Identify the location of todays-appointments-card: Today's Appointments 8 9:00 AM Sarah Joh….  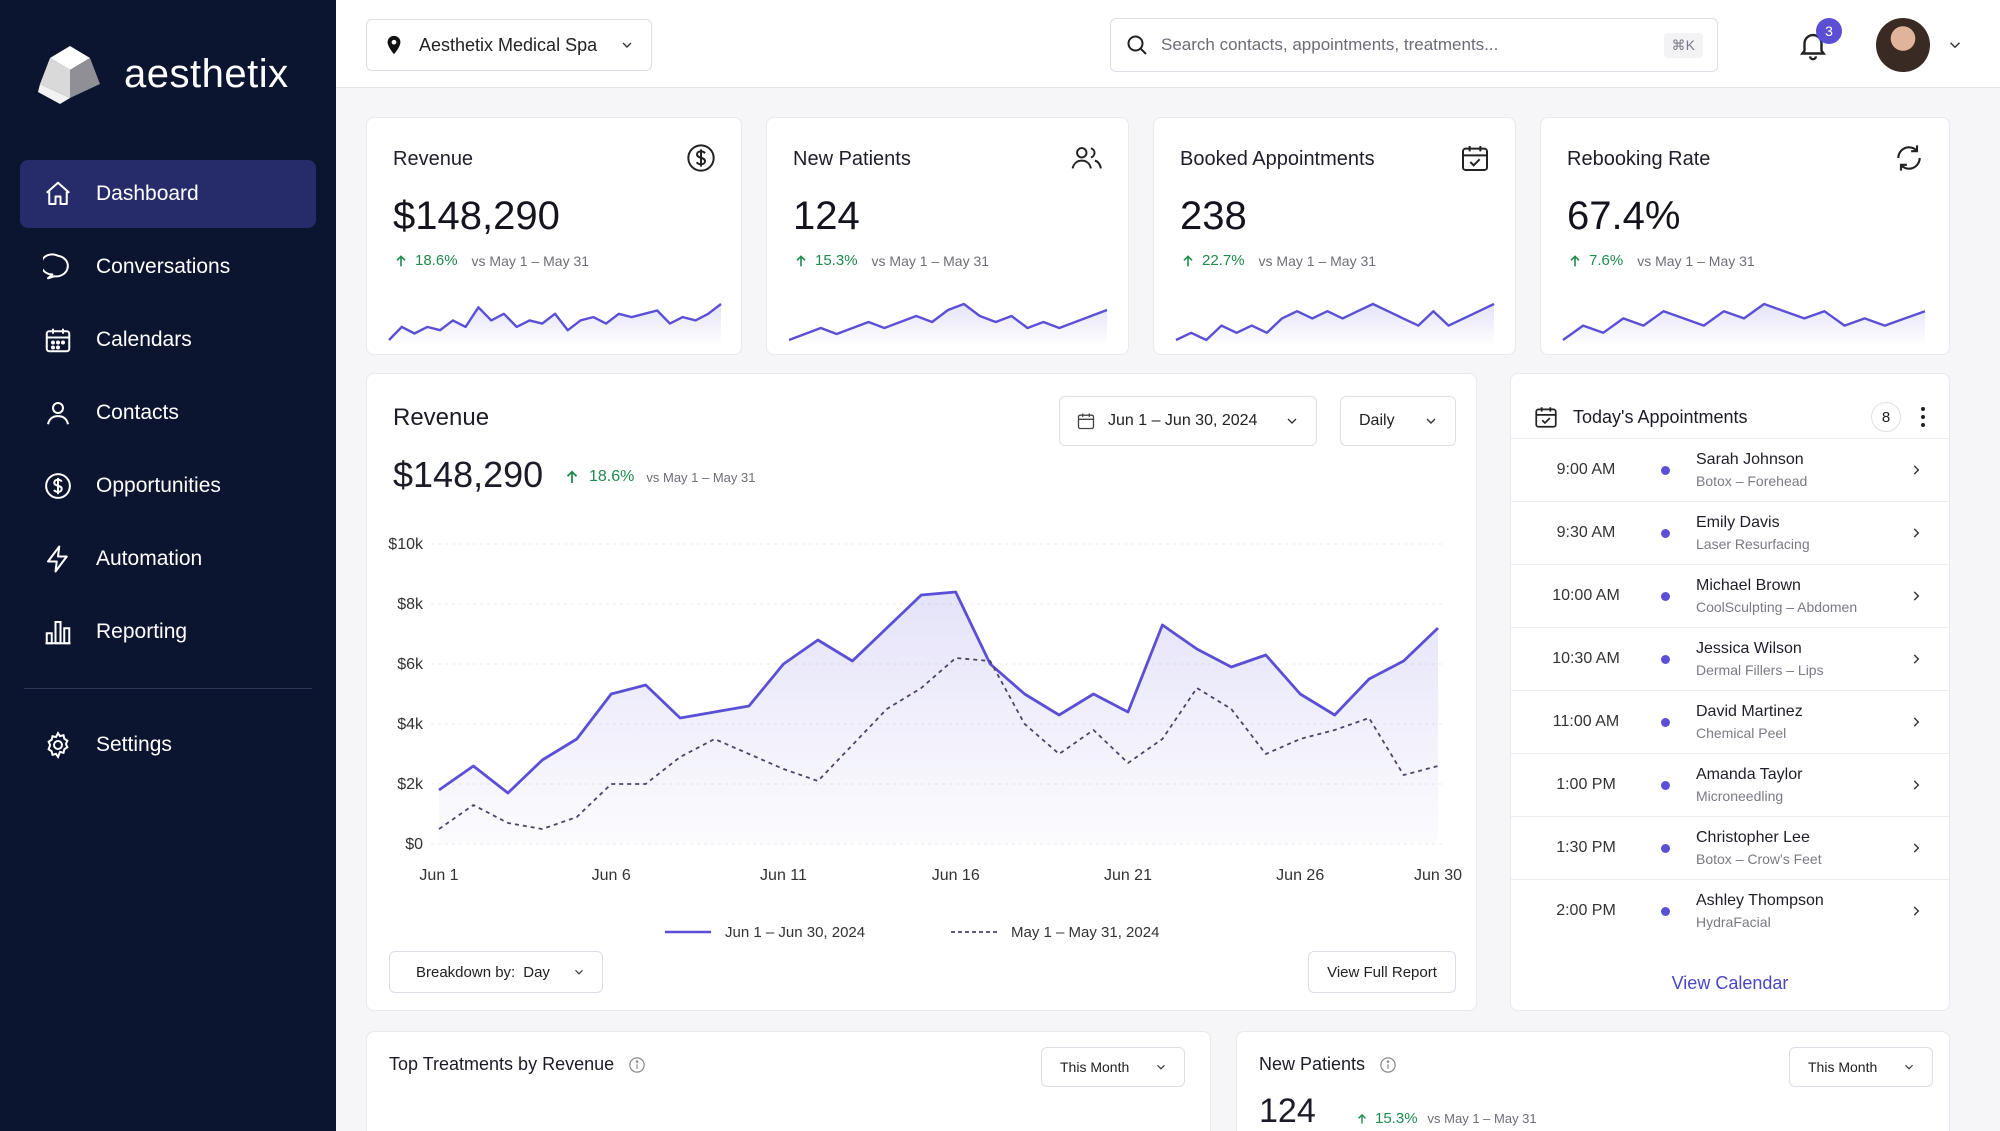
(1730, 692).